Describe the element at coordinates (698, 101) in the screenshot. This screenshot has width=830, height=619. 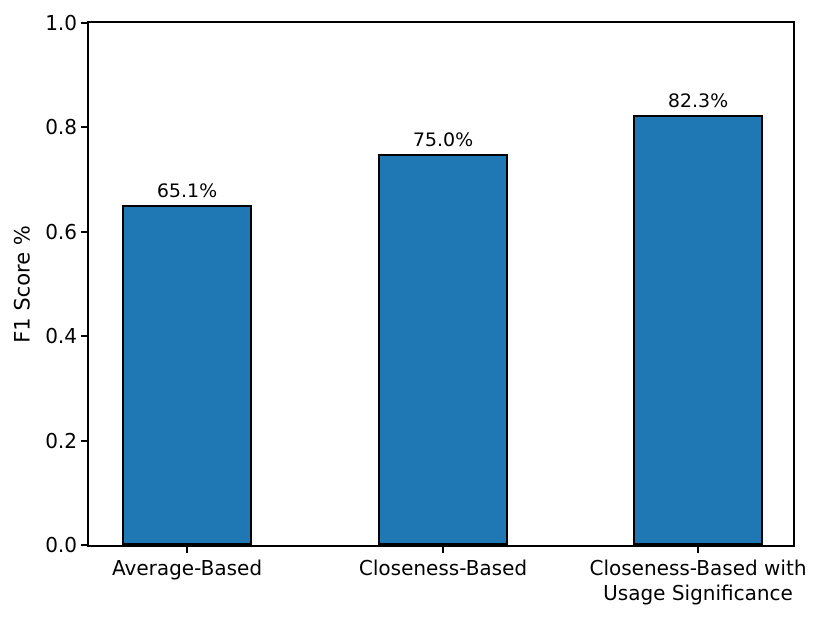
I see `bar-value-label: 82.3%` at that location.